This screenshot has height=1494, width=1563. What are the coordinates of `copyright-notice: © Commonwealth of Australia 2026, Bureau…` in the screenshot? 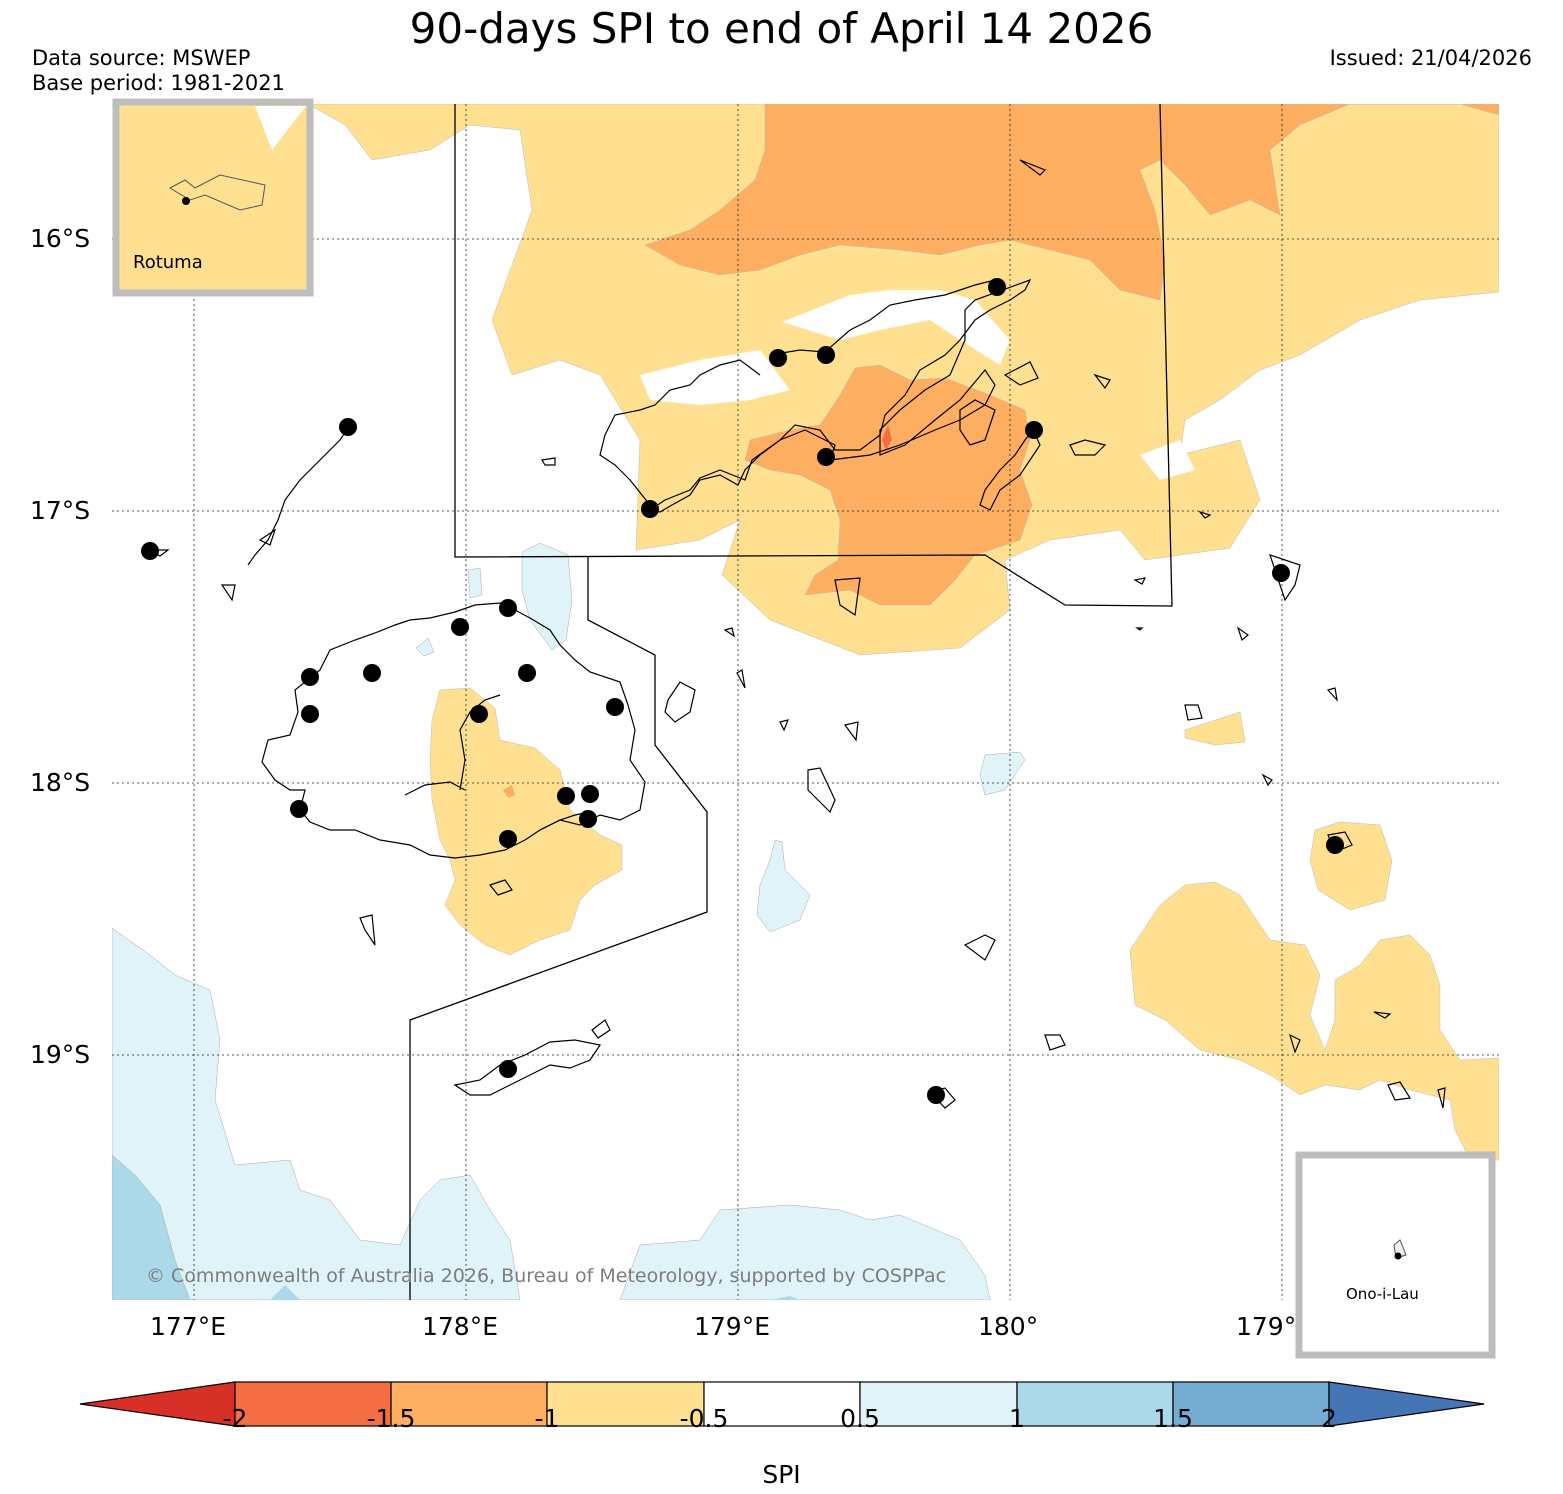 It's located at (546, 1276).